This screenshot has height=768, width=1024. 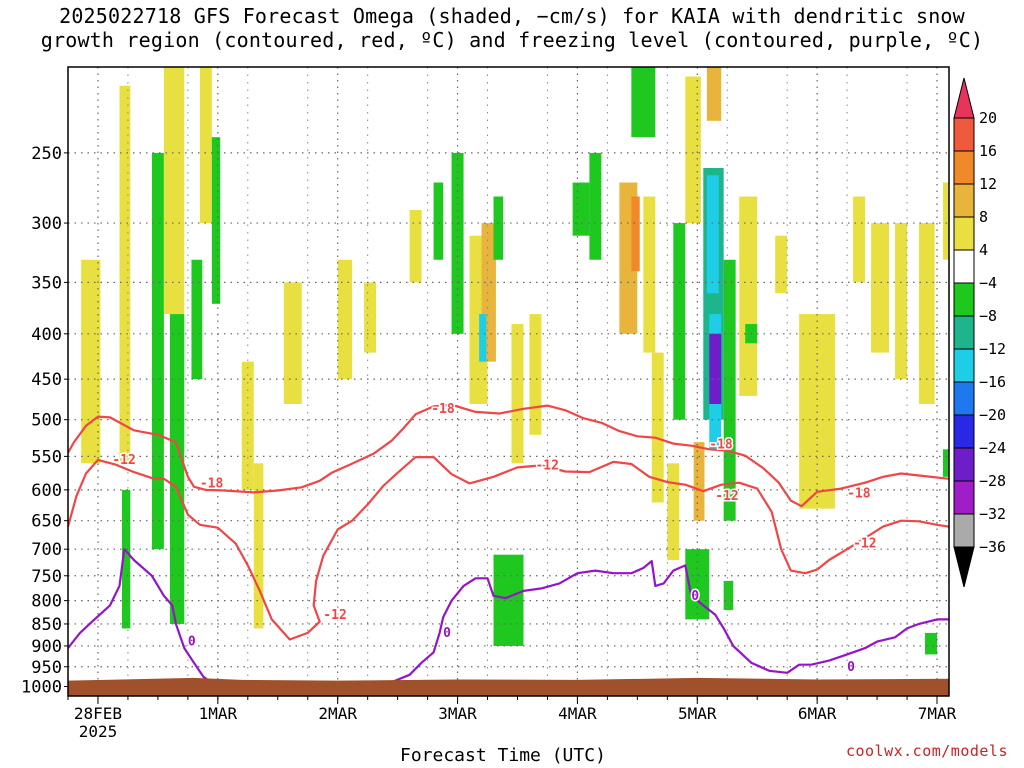 What do you see at coordinates (992, 448) in the screenshot?
I see `colorbar-label: −24` at bounding box center [992, 448].